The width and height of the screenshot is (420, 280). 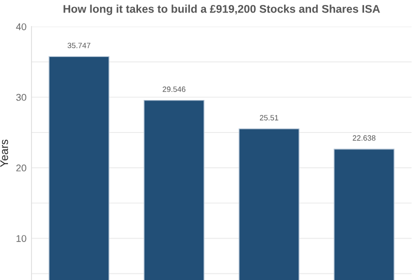 What do you see at coordinates (21, 168) in the screenshot?
I see `y-tick-label: 20` at bounding box center [21, 168].